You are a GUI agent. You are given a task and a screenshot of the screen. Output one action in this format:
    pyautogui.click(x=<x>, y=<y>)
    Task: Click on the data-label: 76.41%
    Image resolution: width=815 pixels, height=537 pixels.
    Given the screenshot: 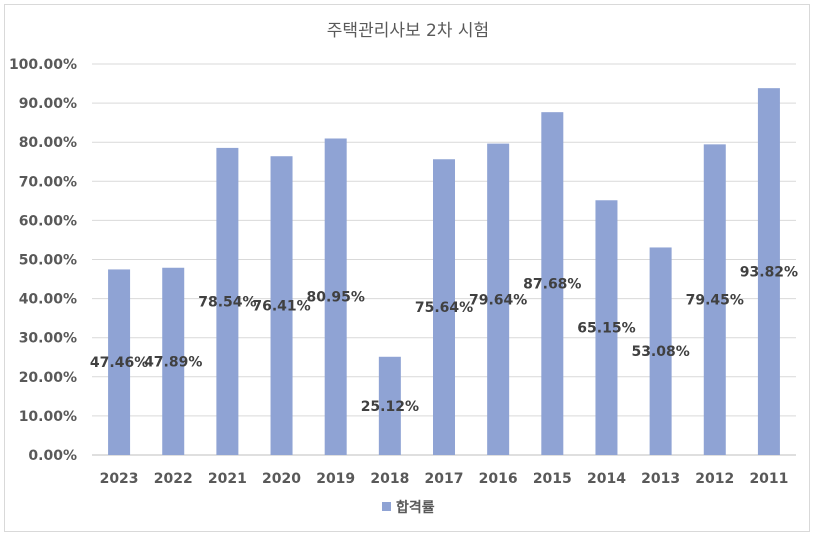 What is the action you would take?
    pyautogui.click(x=281, y=307)
    